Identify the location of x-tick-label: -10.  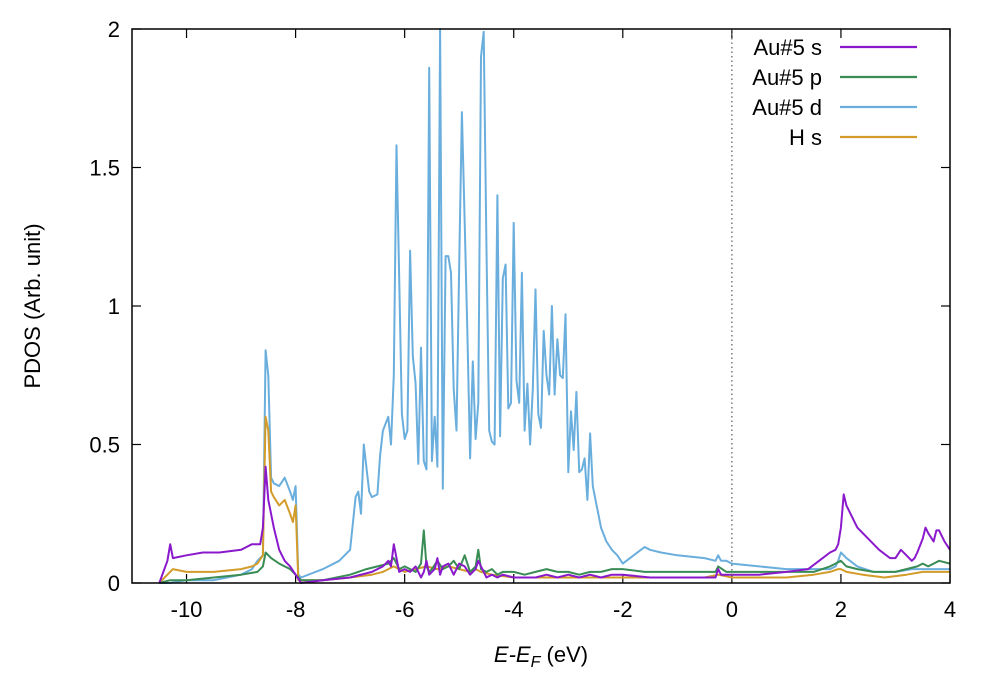
(187, 609).